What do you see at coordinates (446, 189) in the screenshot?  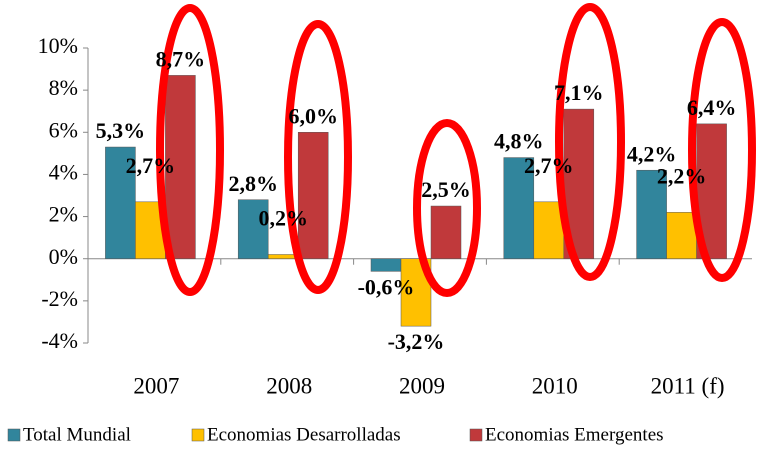 I see `value-label: 2,5%` at bounding box center [446, 189].